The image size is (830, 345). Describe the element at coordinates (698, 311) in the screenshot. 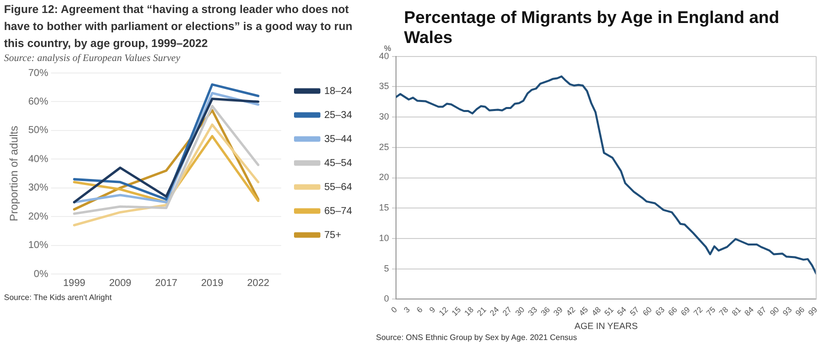

I see `x-tick-label: 72` at that location.